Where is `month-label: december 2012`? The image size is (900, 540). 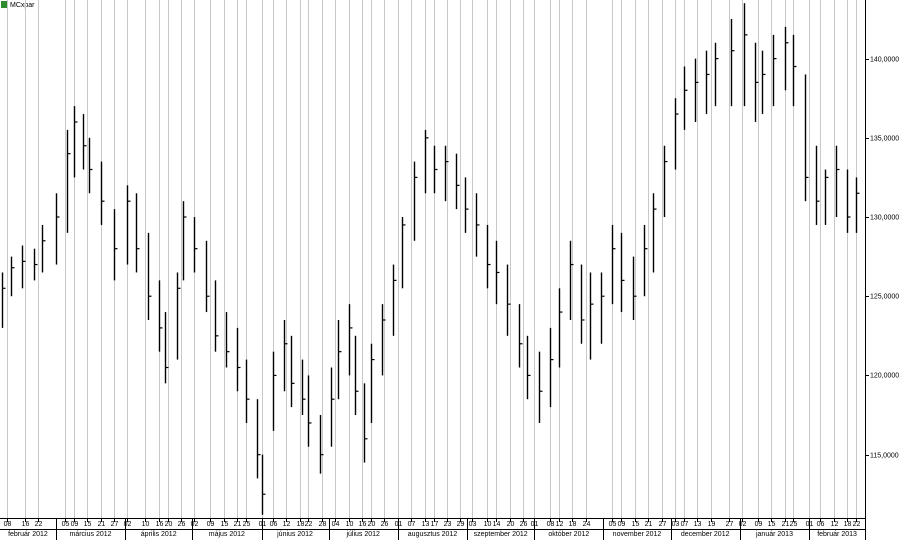
month-label: december 2012 is located at coordinates (705, 534).